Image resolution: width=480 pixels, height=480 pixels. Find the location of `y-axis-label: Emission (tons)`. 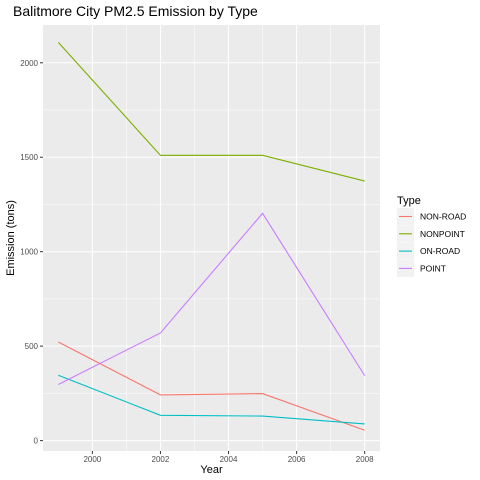

y-axis-label: Emission (tons) is located at coordinates (11, 238).